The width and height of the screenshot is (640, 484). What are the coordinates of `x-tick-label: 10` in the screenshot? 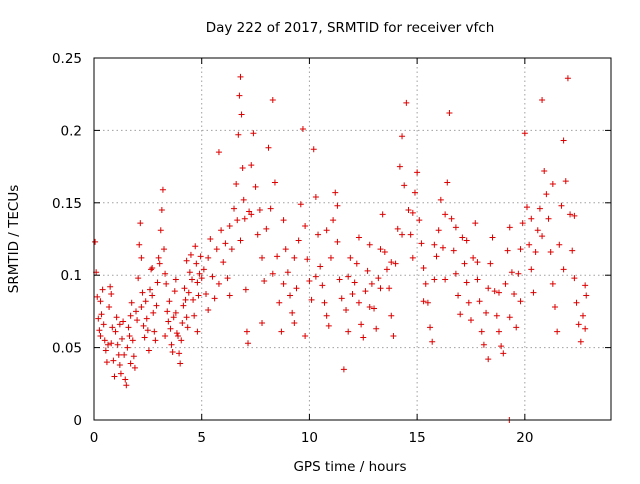 It's located at (309, 438).